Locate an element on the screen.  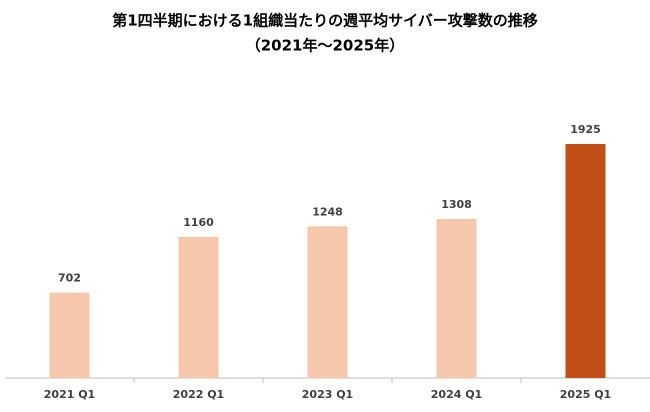
value-label: 1160 is located at coordinates (198, 222).